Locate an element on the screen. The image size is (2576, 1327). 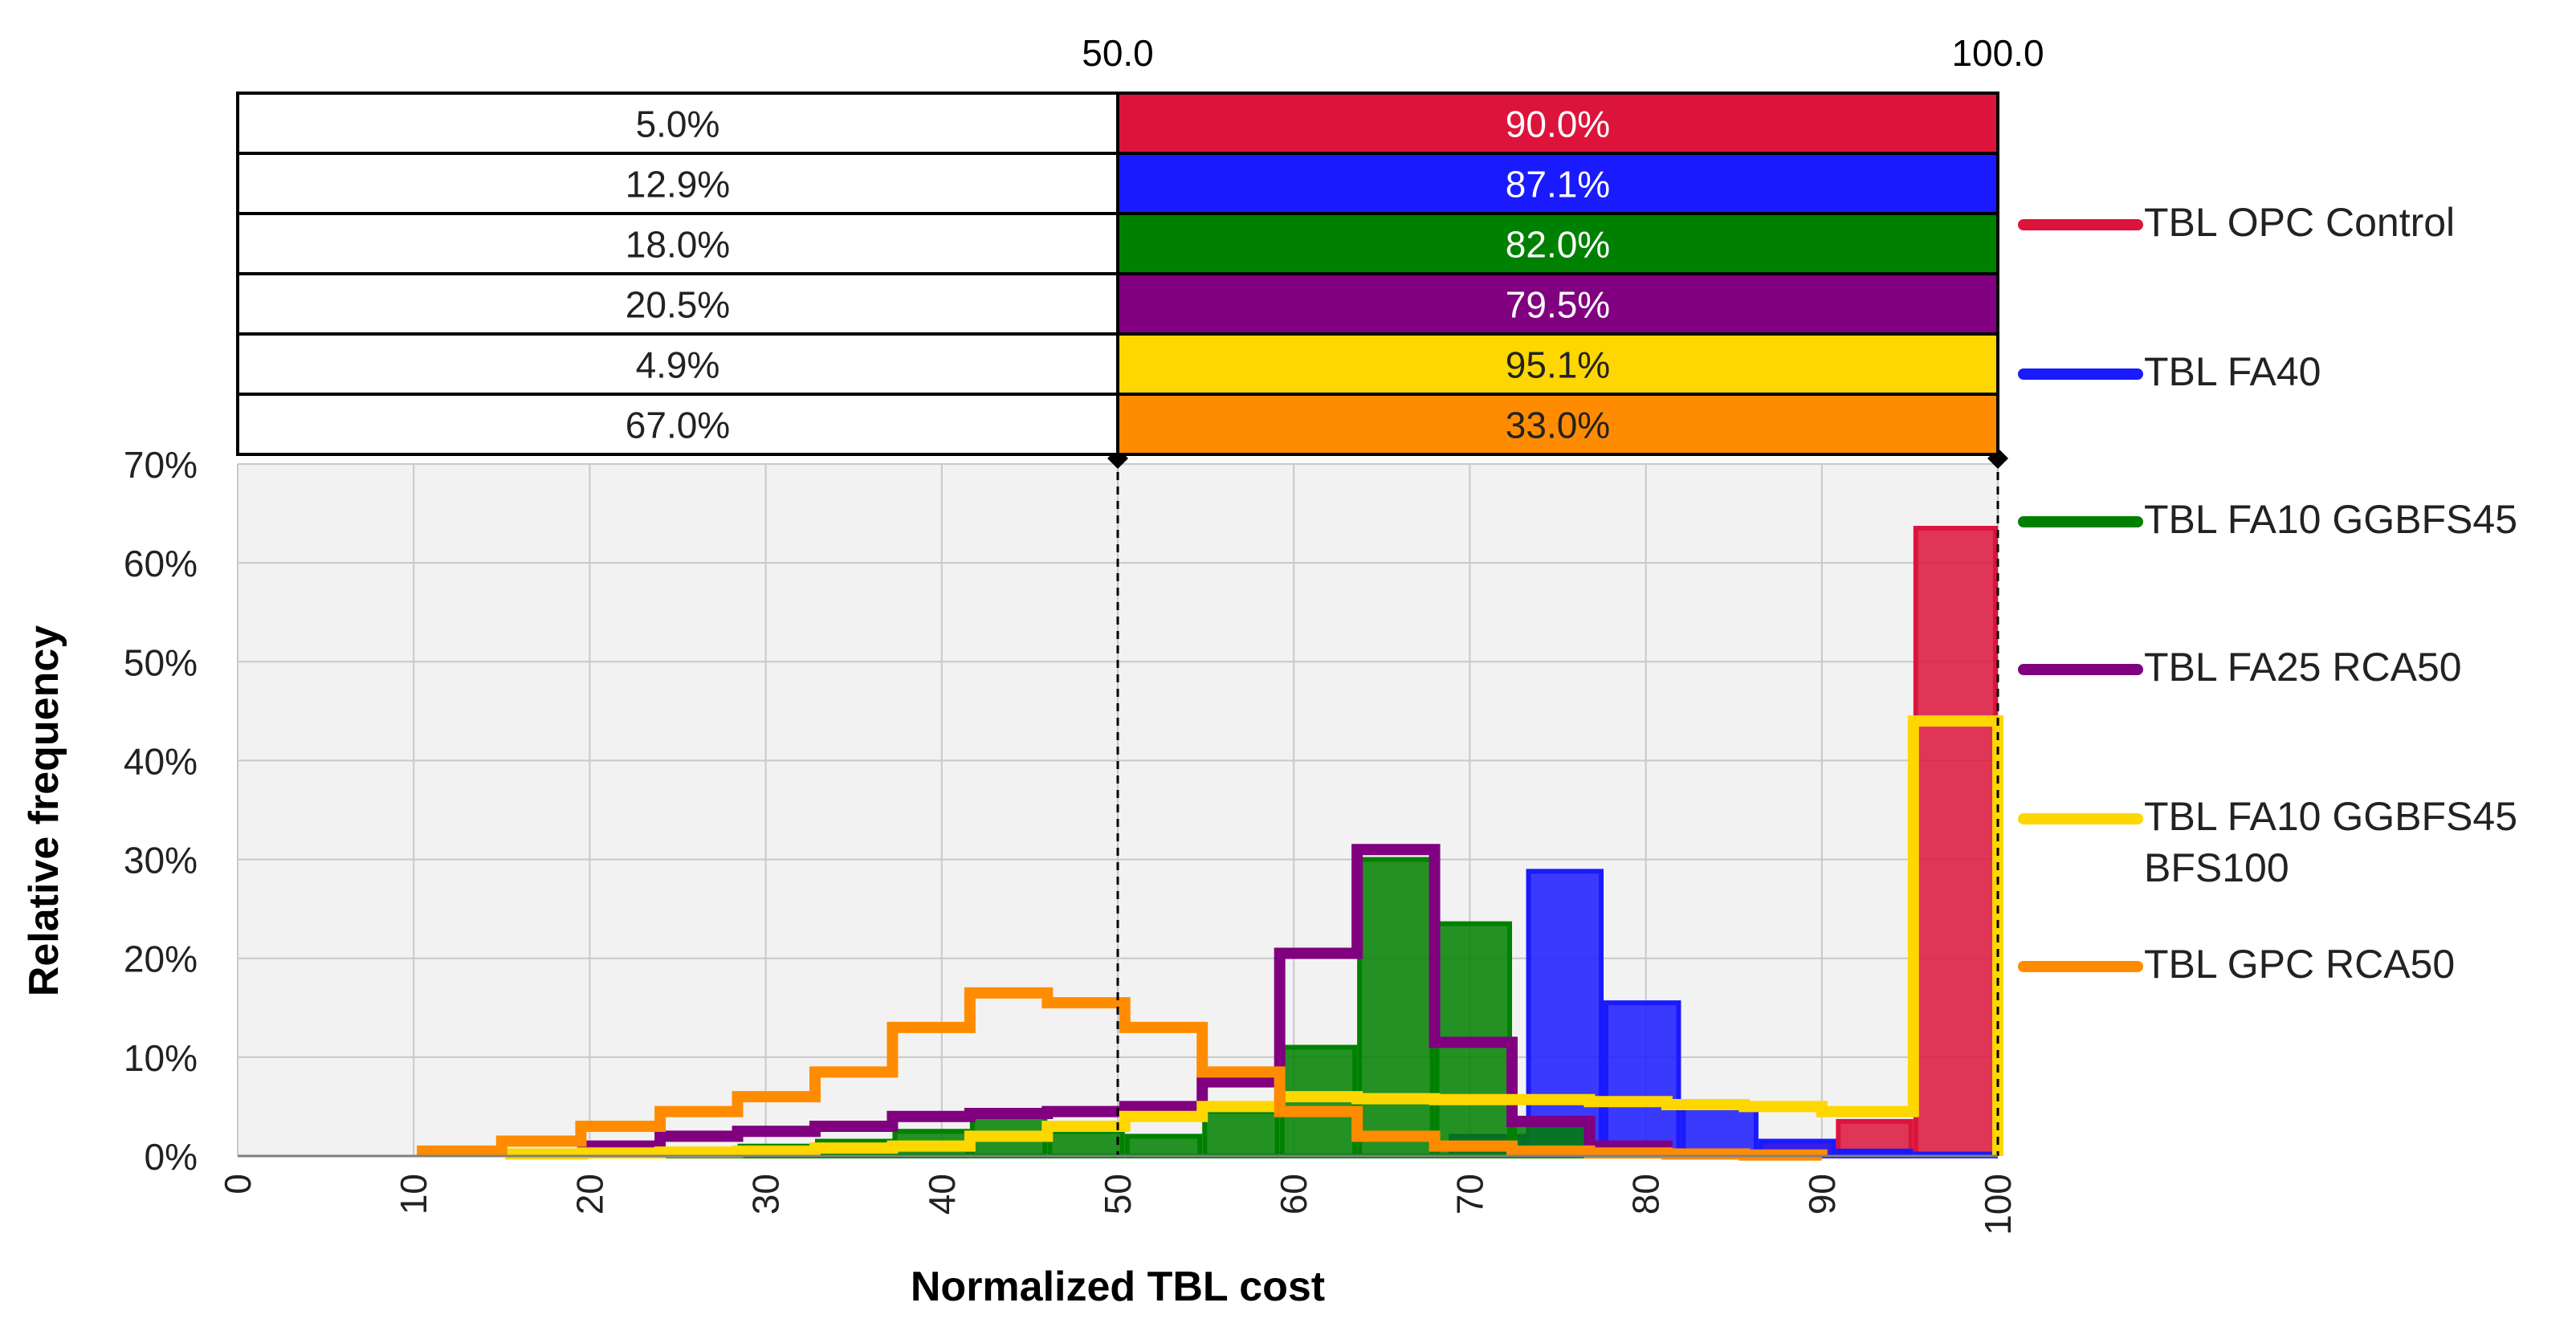
legend-item: TBL FA40 is located at coordinates (2169, 371).